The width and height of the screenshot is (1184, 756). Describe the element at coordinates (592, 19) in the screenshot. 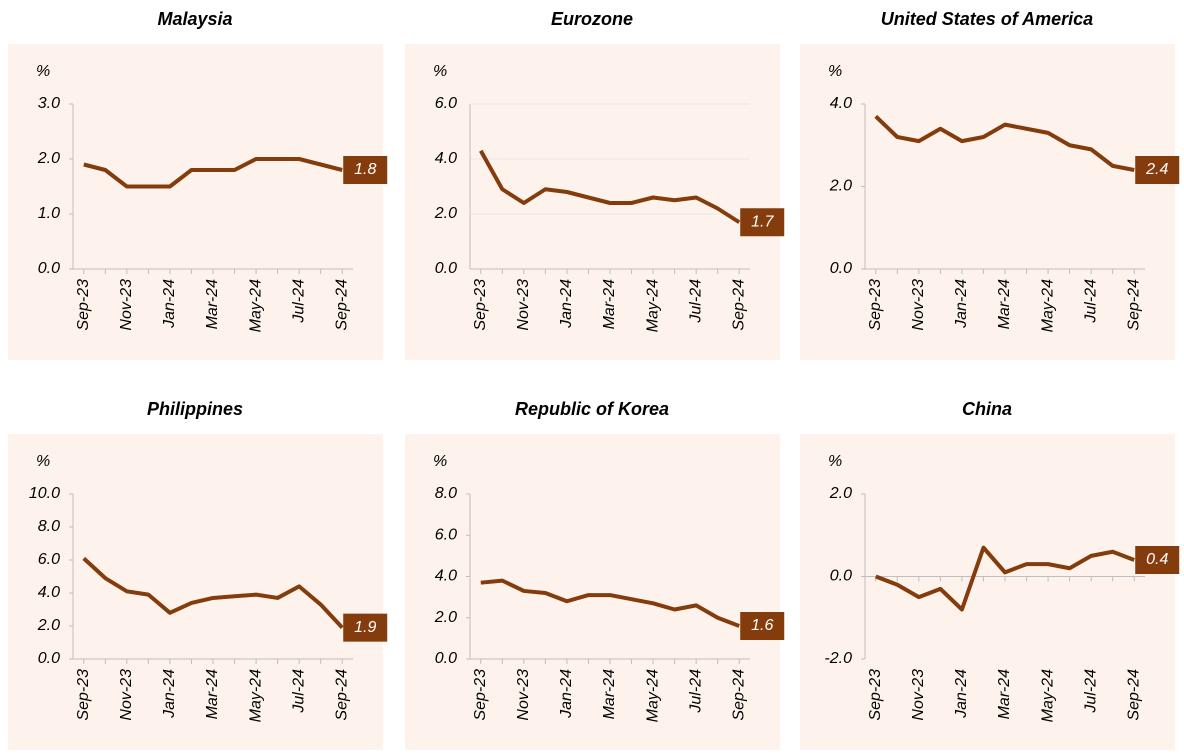

I see `chart-title: Eurozone` at that location.